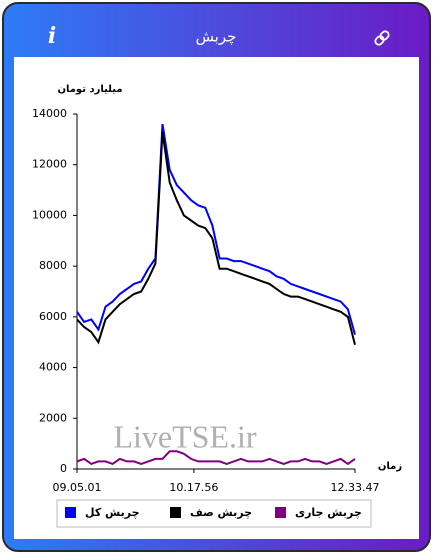 The width and height of the screenshot is (433, 554). What do you see at coordinates (49, 113) in the screenshot?
I see `y-tick-label: 14000` at bounding box center [49, 113].